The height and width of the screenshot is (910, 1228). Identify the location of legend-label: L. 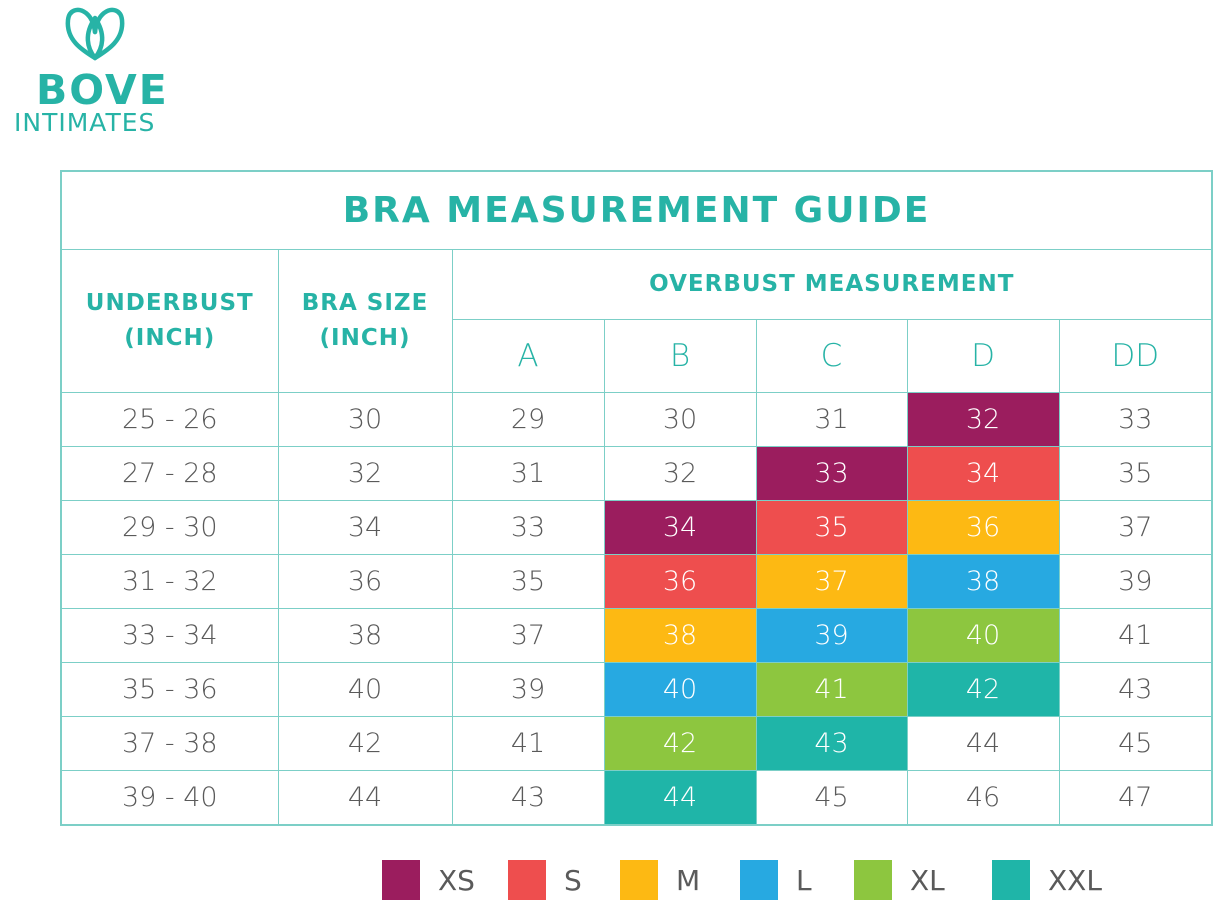
(804, 880).